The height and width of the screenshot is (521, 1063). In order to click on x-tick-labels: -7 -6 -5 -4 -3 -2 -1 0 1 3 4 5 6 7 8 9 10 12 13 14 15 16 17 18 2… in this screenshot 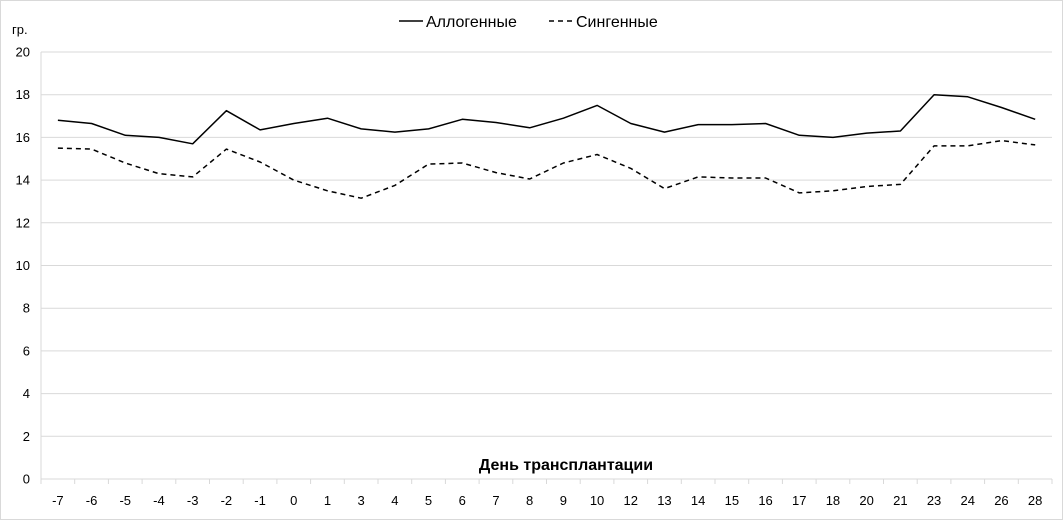, I will do `click(547, 500)`.